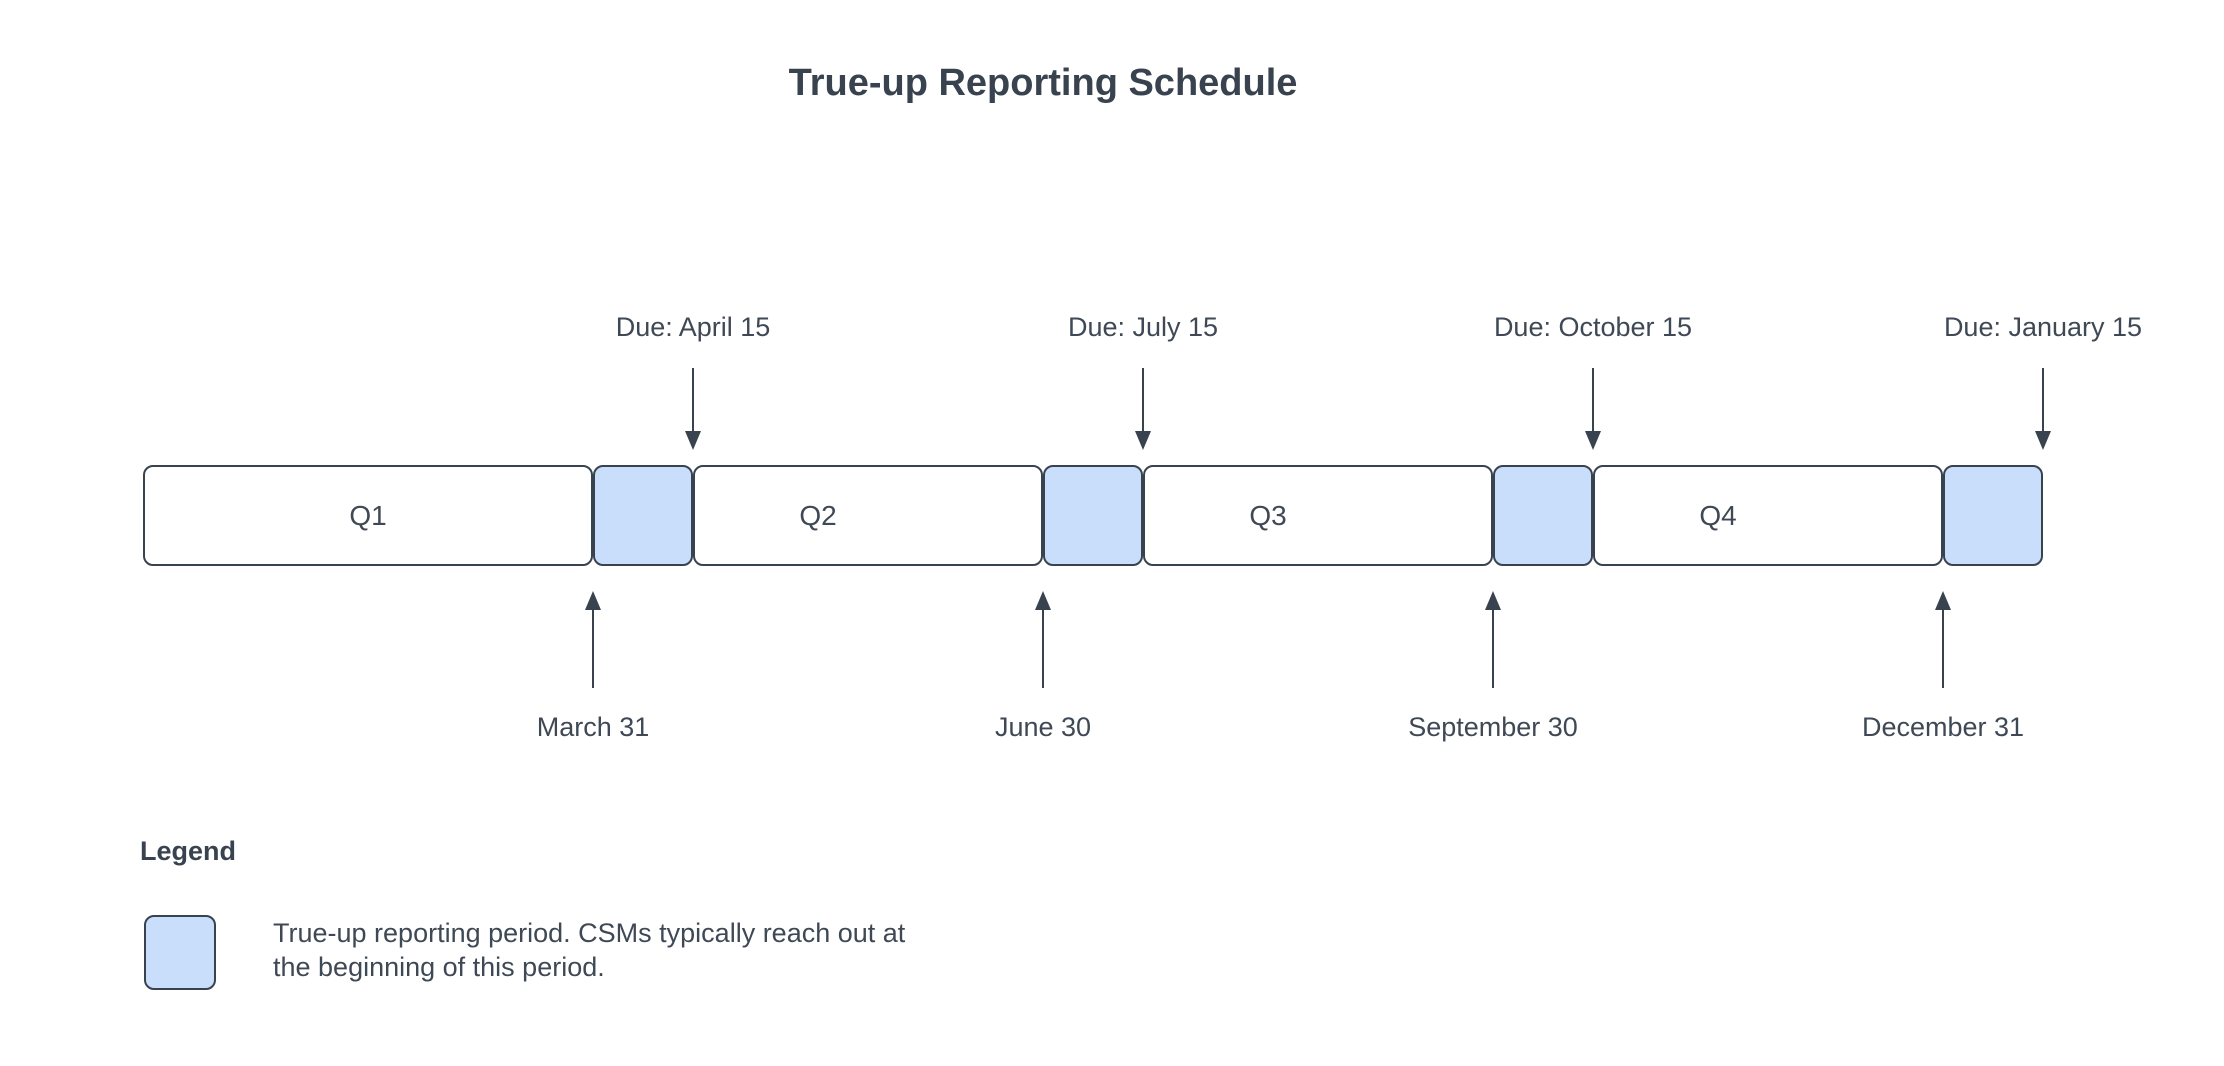  What do you see at coordinates (2043, 327) in the screenshot?
I see `due-date-label-q4: Due: January 15` at bounding box center [2043, 327].